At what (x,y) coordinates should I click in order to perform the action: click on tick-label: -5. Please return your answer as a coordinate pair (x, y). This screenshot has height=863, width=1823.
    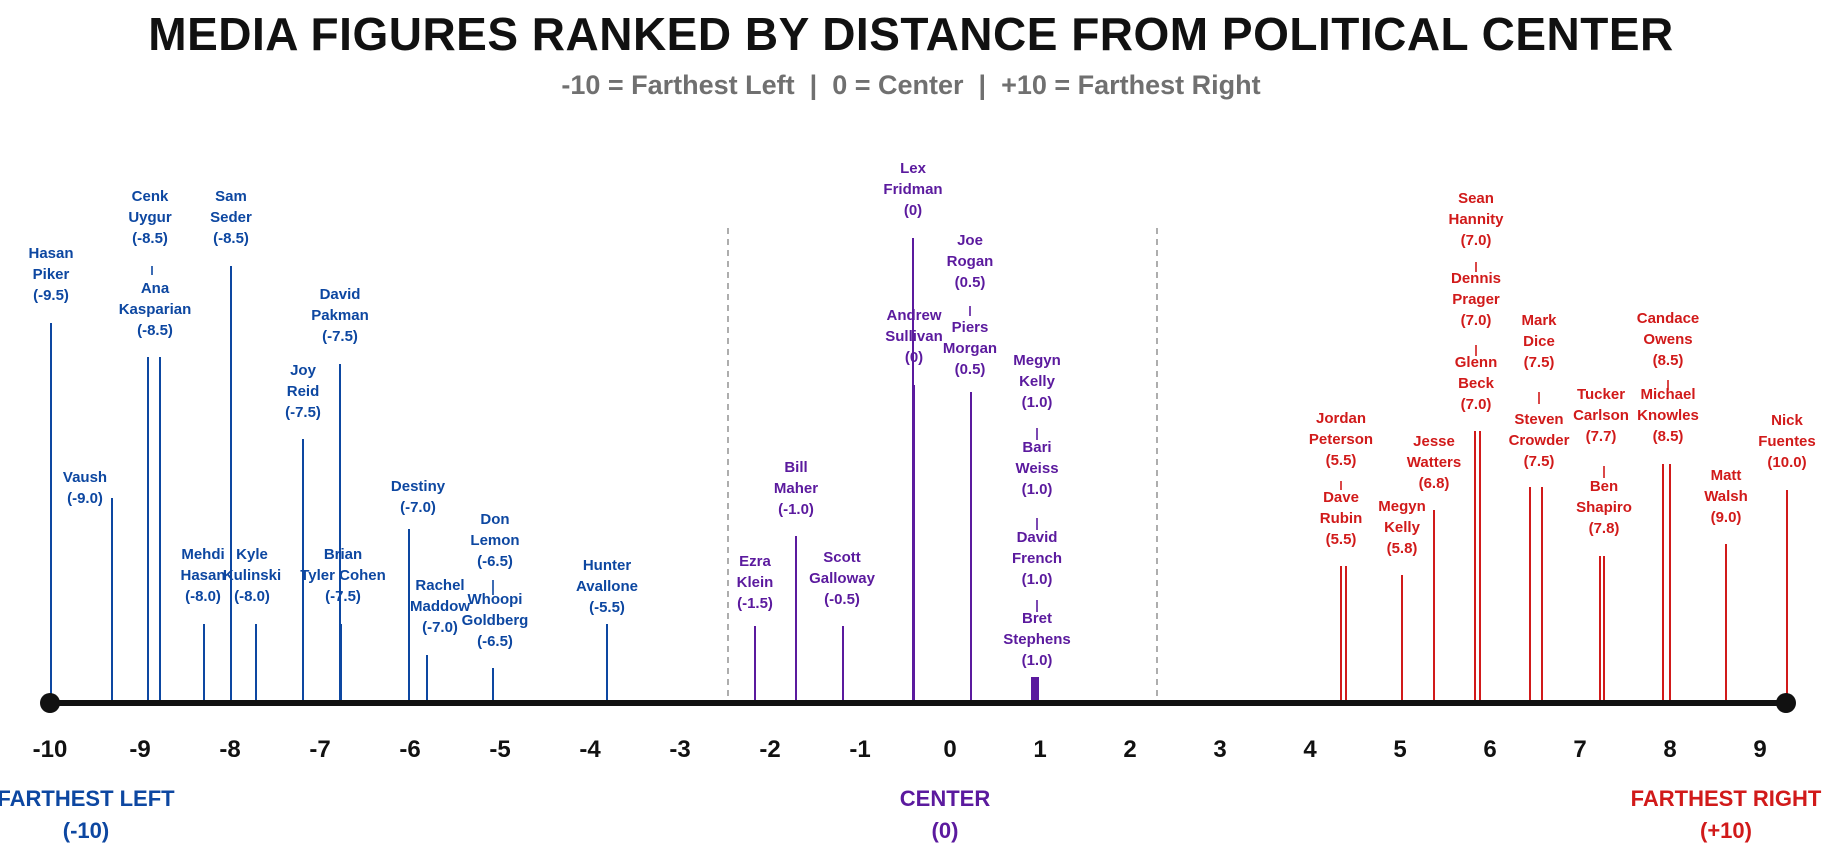
    Looking at the image, I should click on (499, 749).